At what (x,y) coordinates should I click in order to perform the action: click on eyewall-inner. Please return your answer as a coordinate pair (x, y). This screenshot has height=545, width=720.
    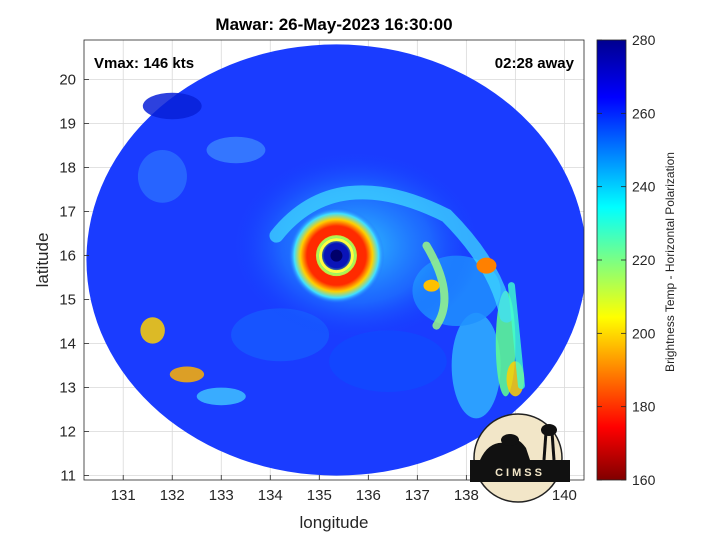
    Looking at the image, I should click on (336, 256).